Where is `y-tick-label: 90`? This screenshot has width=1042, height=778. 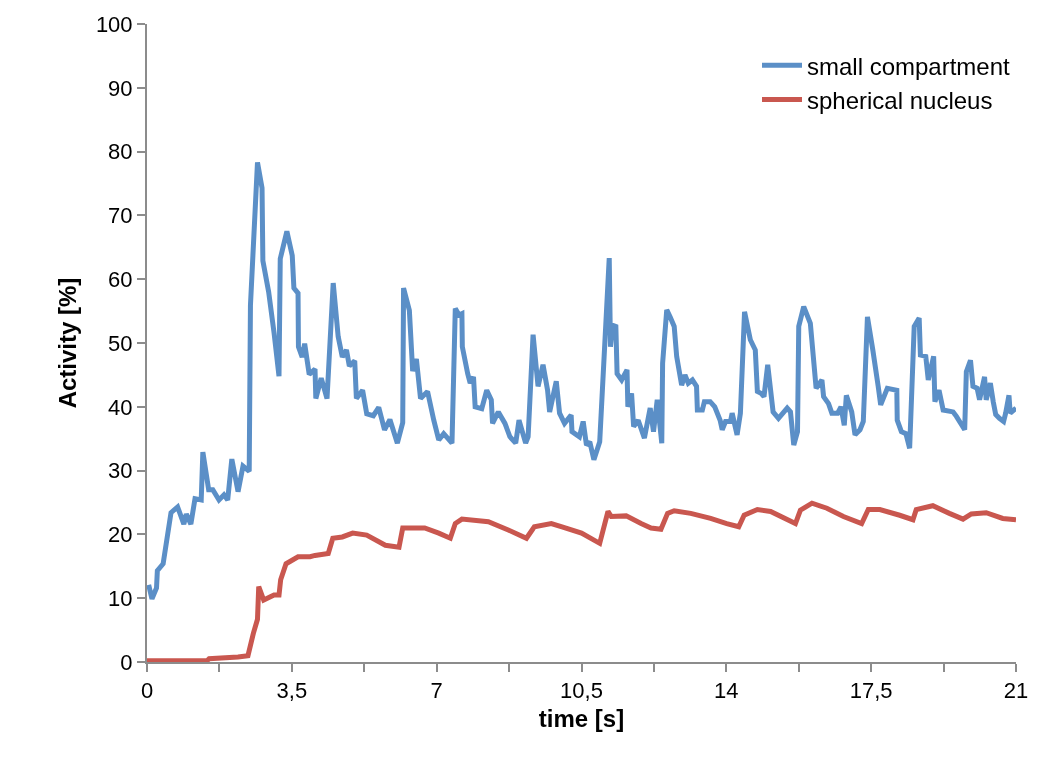
y-tick-label: 90 is located at coordinates (120, 88).